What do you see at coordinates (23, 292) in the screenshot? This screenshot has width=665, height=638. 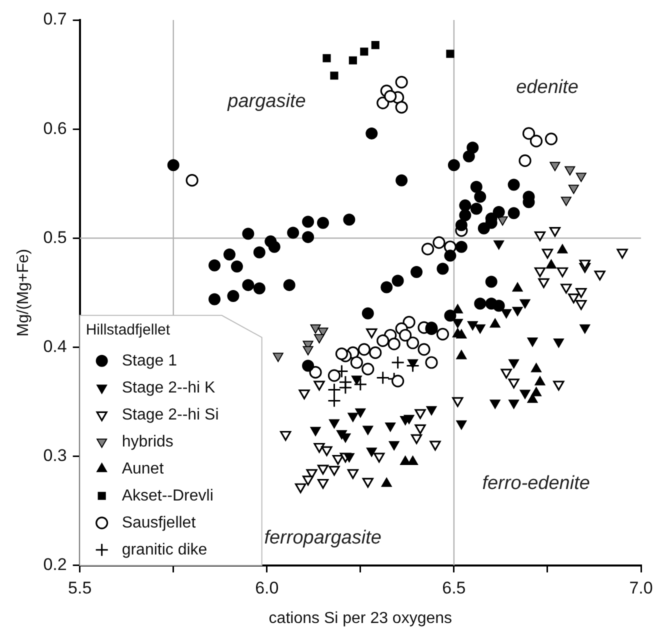 I see `y-axis-title: Mg/(Mg+Fe)` at bounding box center [23, 292].